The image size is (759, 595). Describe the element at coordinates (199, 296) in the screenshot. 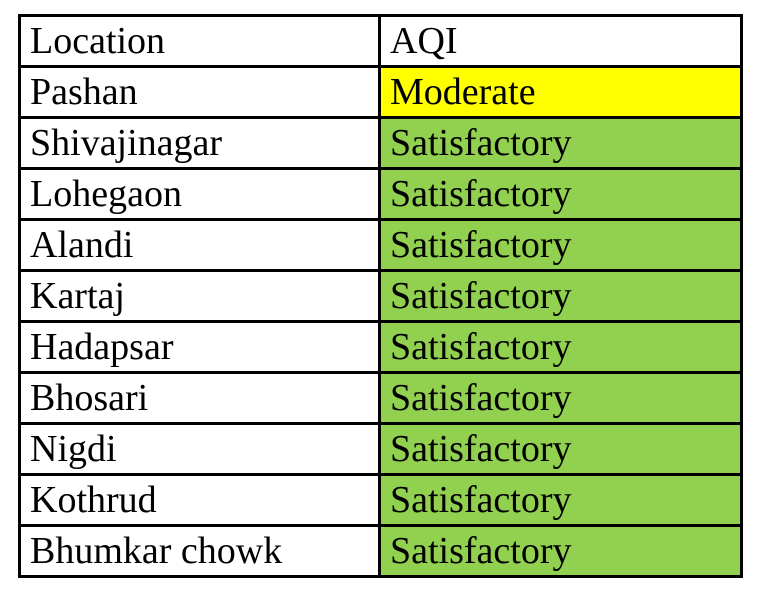

I see `location-cell: Kartaj` at that location.